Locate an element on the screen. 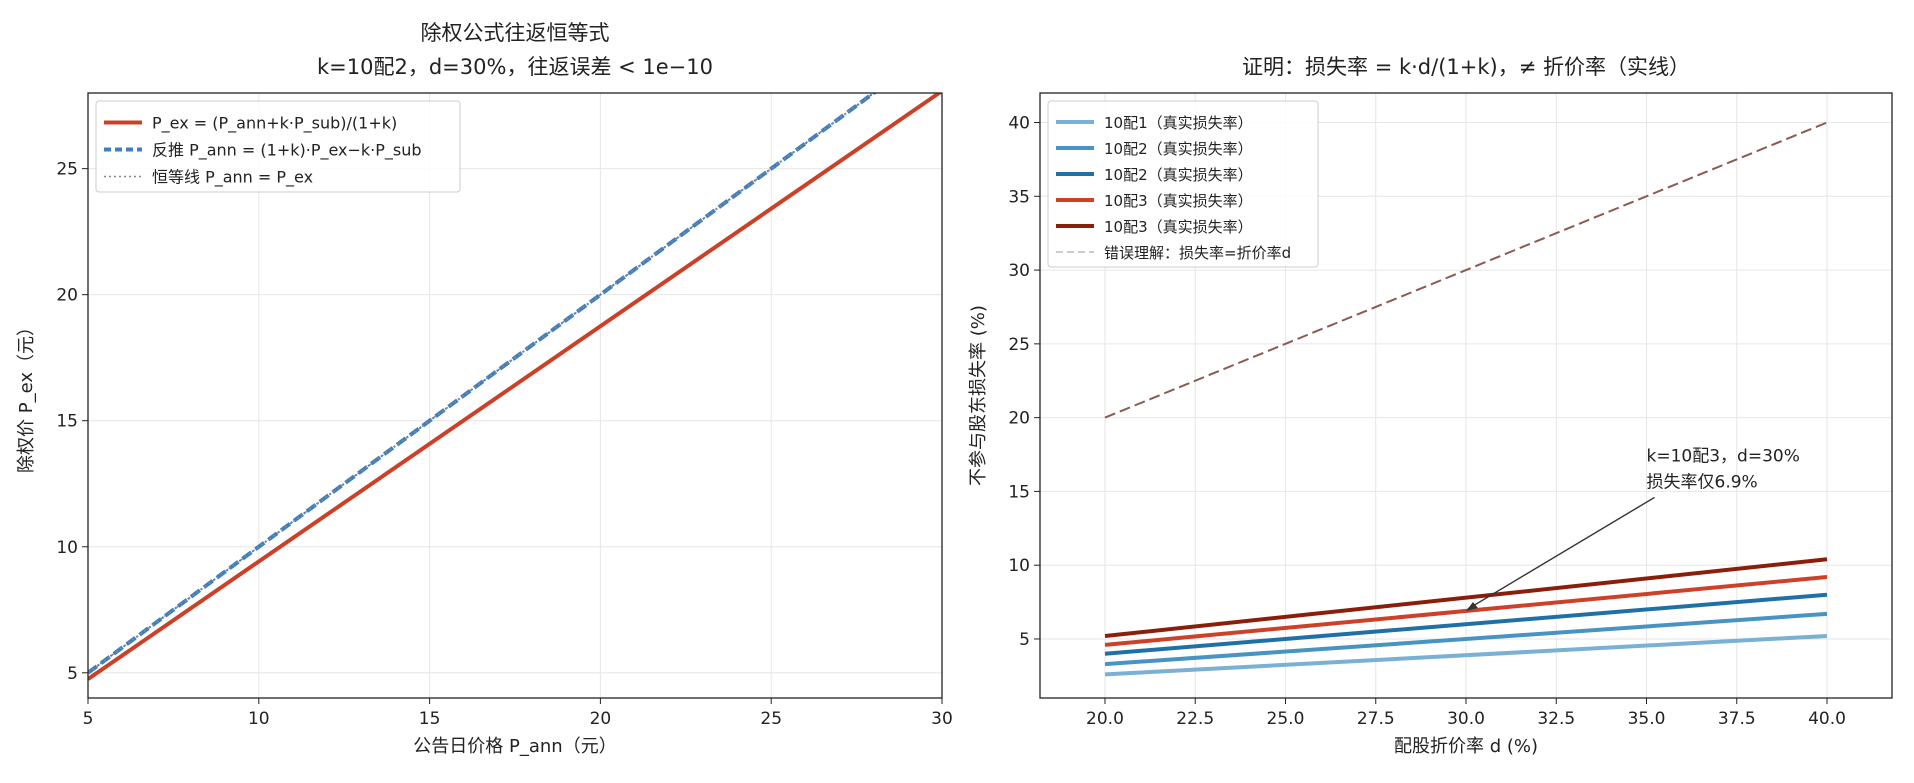 This screenshot has height=783, width=1914. annotation-arrow is located at coordinates (1561, 553).